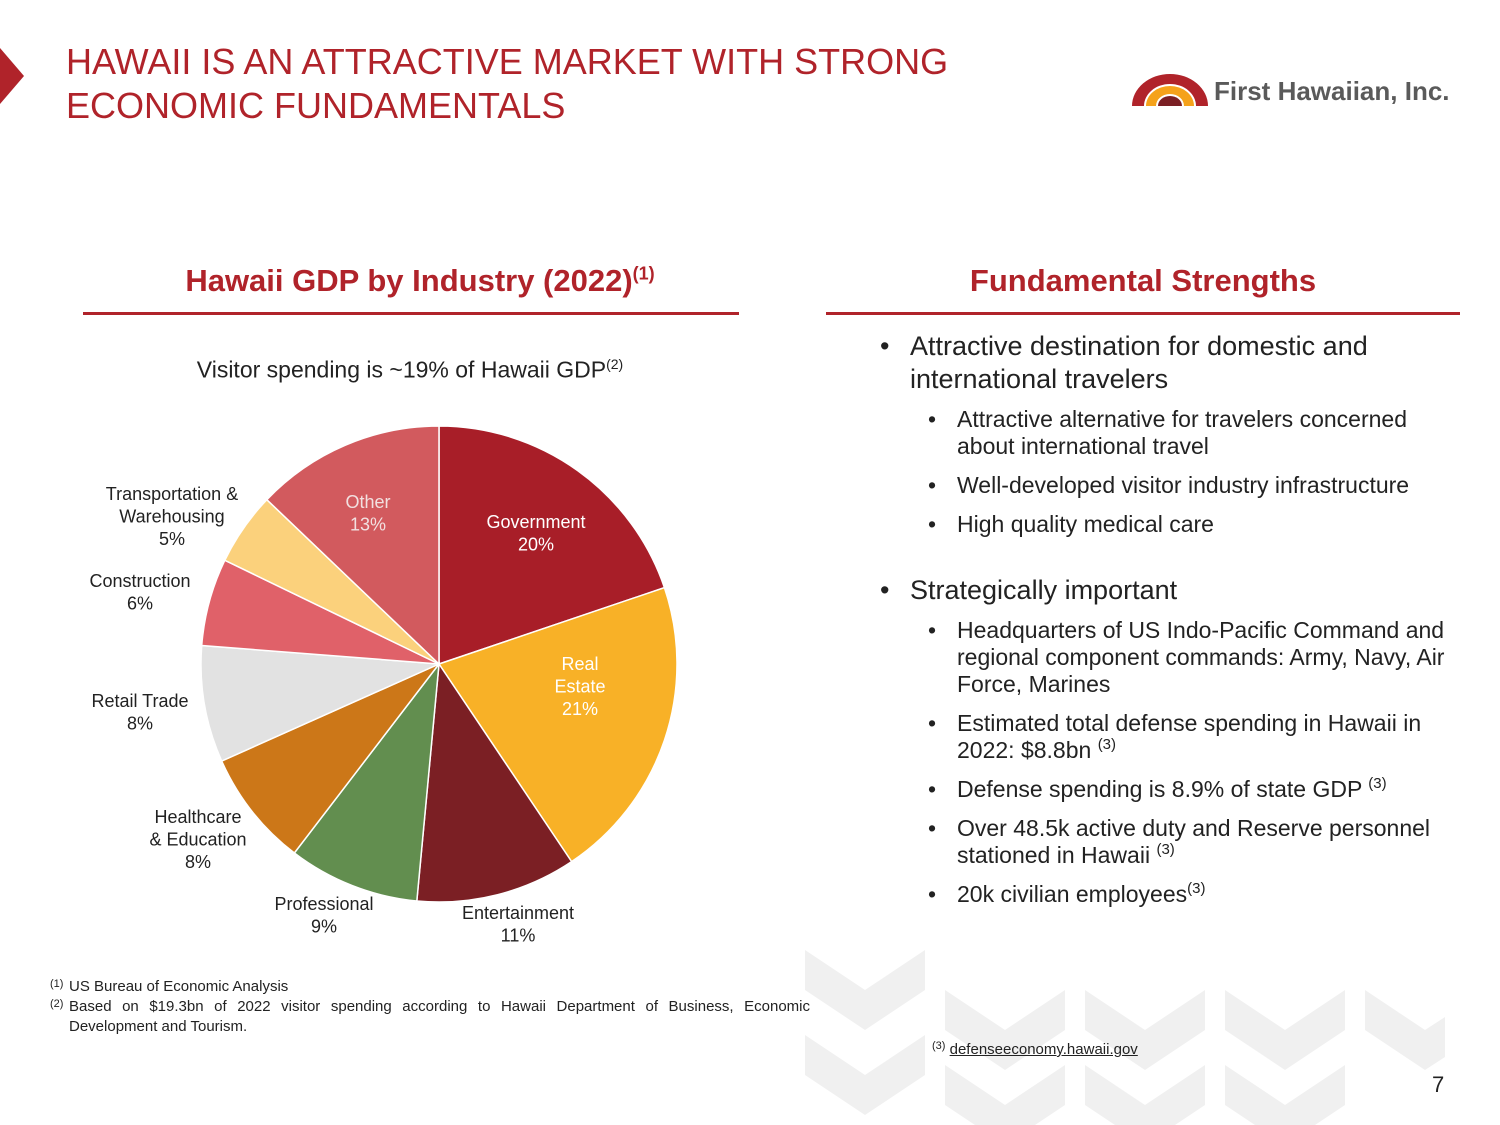  What do you see at coordinates (430, 987) in the screenshot?
I see `footnote-1: (1) US Bureau of Economic Analysis` at bounding box center [430, 987].